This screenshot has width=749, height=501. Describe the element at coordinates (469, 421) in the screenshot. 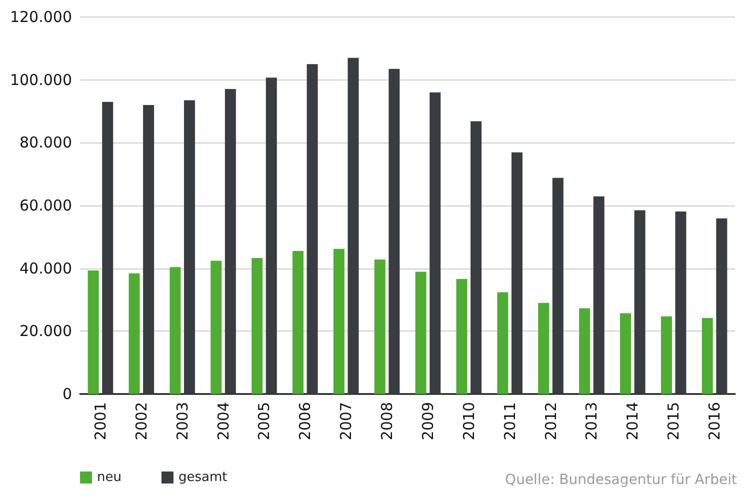

I see `x-tick-label: 2010` at that location.